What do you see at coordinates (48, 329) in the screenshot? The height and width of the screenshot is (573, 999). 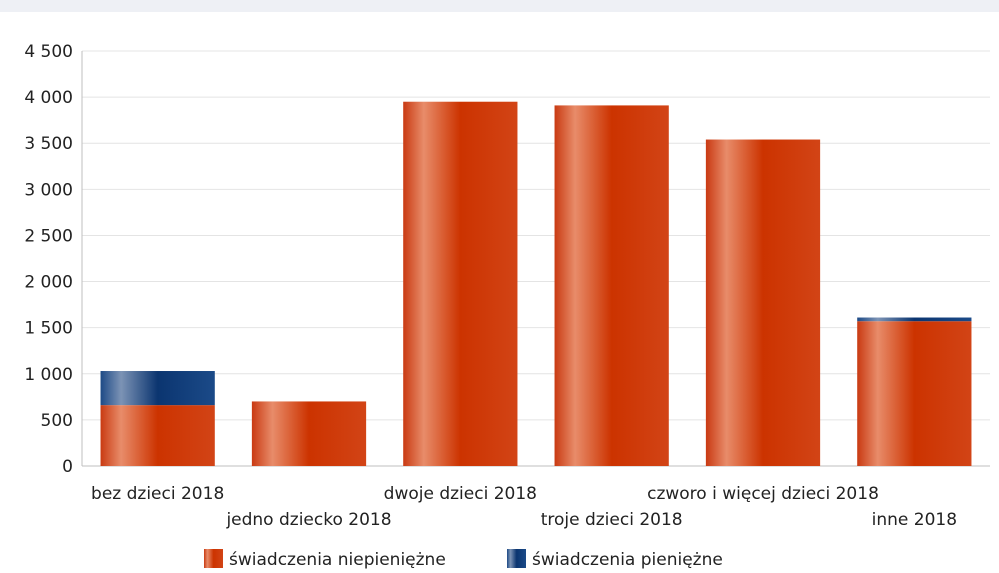 I see `y-tick-label: 1 500` at bounding box center [48, 329].